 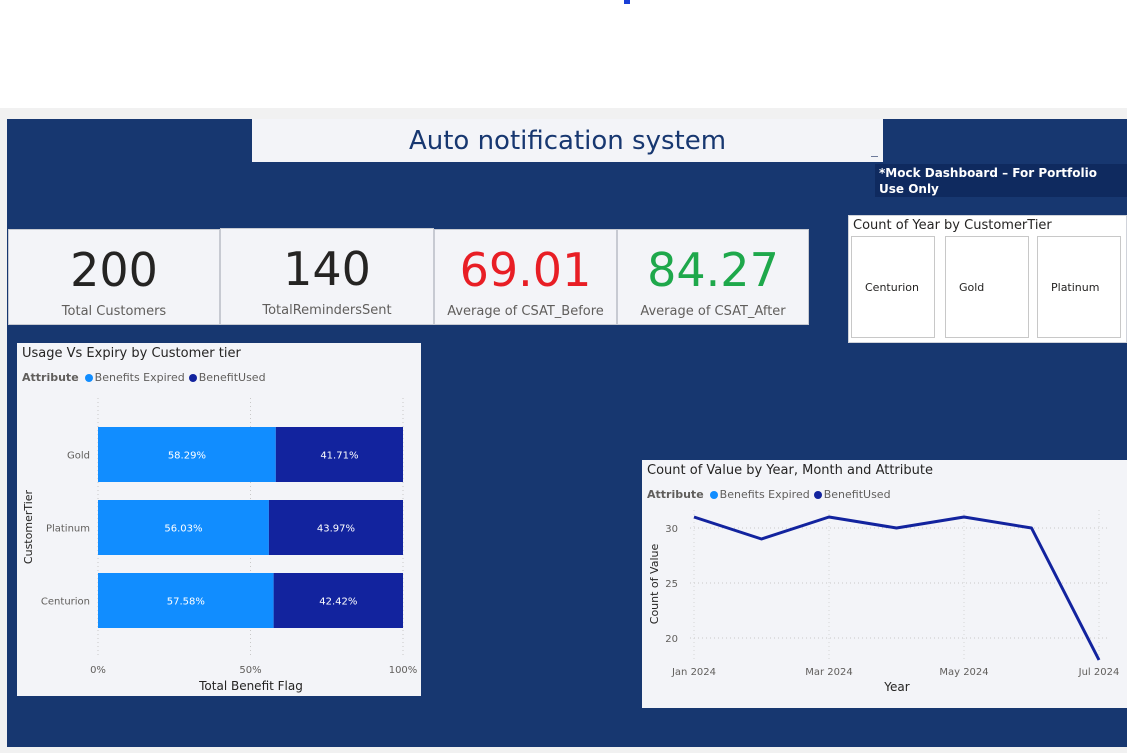 What do you see at coordinates (897, 588) in the screenshot?
I see `line-series` at bounding box center [897, 588].